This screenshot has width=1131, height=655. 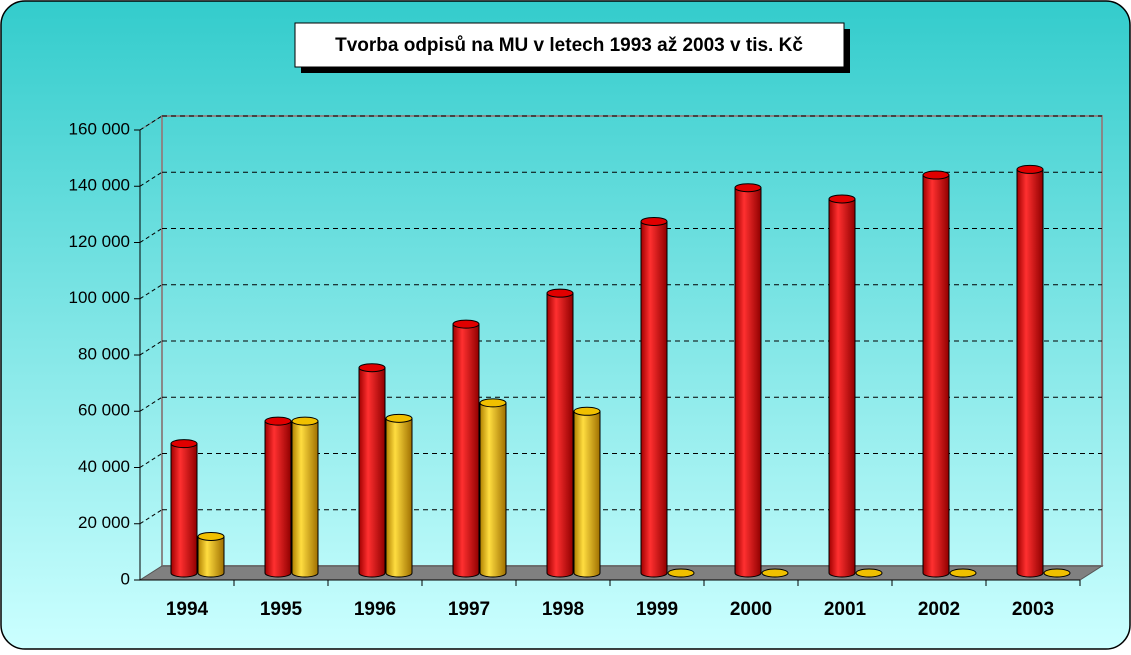 I want to click on x-tick-label: 1997, so click(x=469, y=609).